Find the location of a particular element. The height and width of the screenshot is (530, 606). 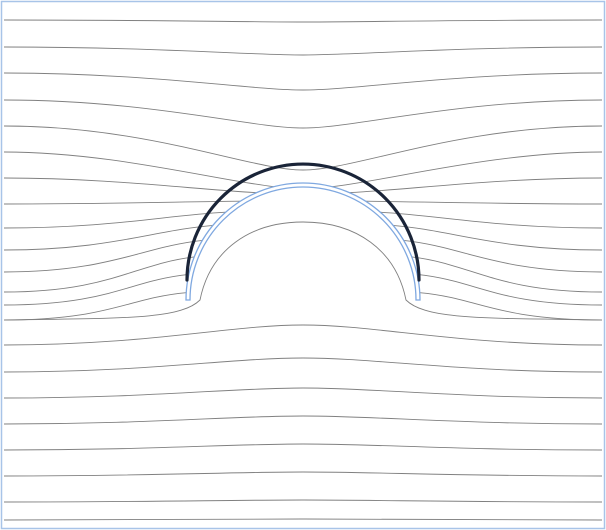

shell-dense-flux is located at coordinates (303, 222).